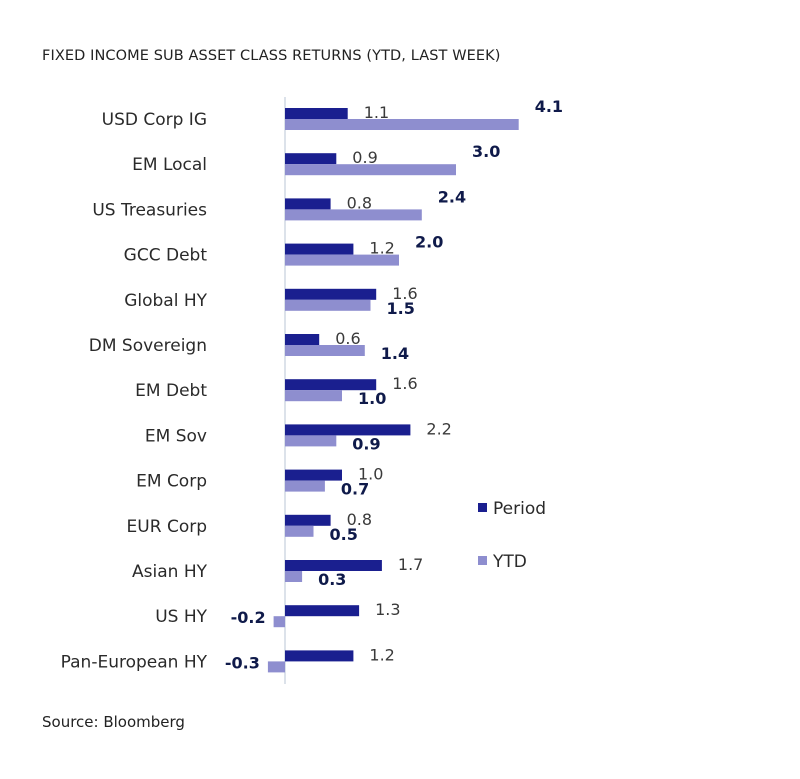 This screenshot has width=800, height=779. What do you see at coordinates (364, 157) in the screenshot?
I see `data-label-period: 0.9` at bounding box center [364, 157].